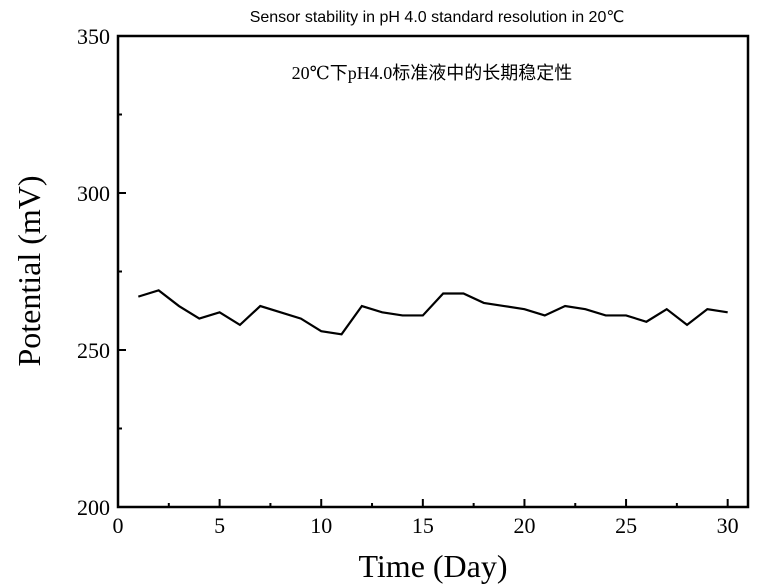 The image size is (763, 587). Describe the element at coordinates (93, 36) in the screenshot. I see `y-tick-label: 350` at that location.